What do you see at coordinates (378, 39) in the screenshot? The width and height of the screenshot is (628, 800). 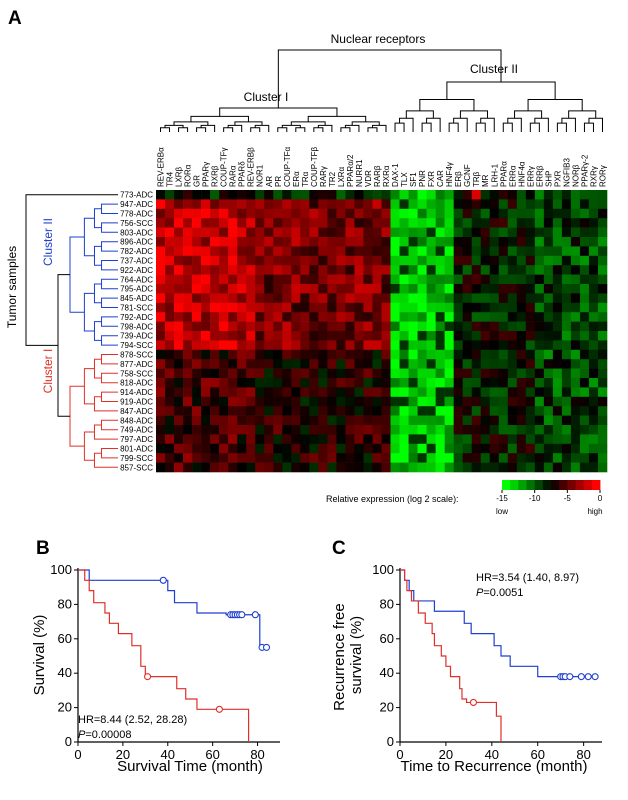 I see `heatmap-title: Nuclear receptors` at bounding box center [378, 39].